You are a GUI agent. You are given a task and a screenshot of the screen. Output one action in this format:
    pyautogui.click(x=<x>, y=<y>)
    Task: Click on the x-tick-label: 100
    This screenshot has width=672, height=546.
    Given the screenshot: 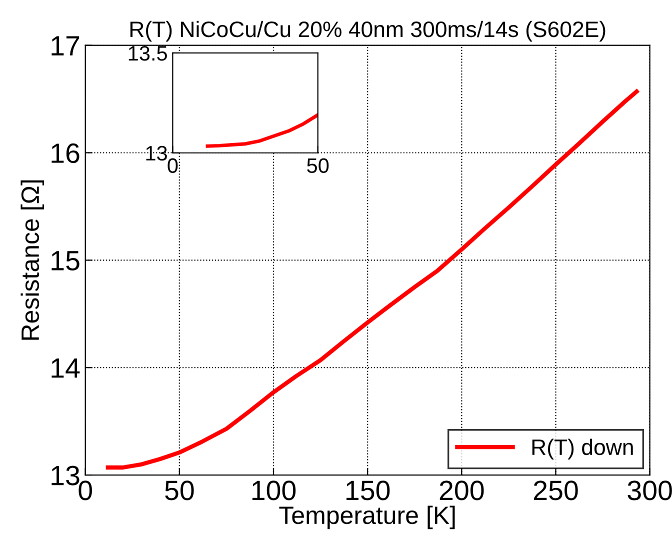 What is the action you would take?
    pyautogui.click(x=274, y=490)
    